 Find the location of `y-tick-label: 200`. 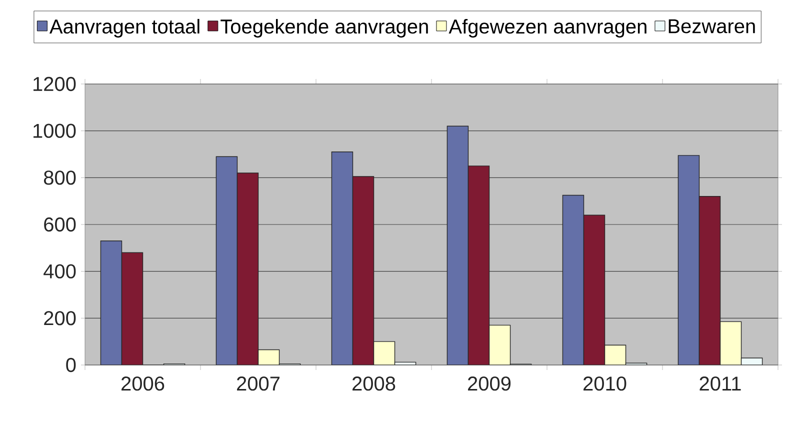

y-tick-label: 200 is located at coordinates (60, 318).